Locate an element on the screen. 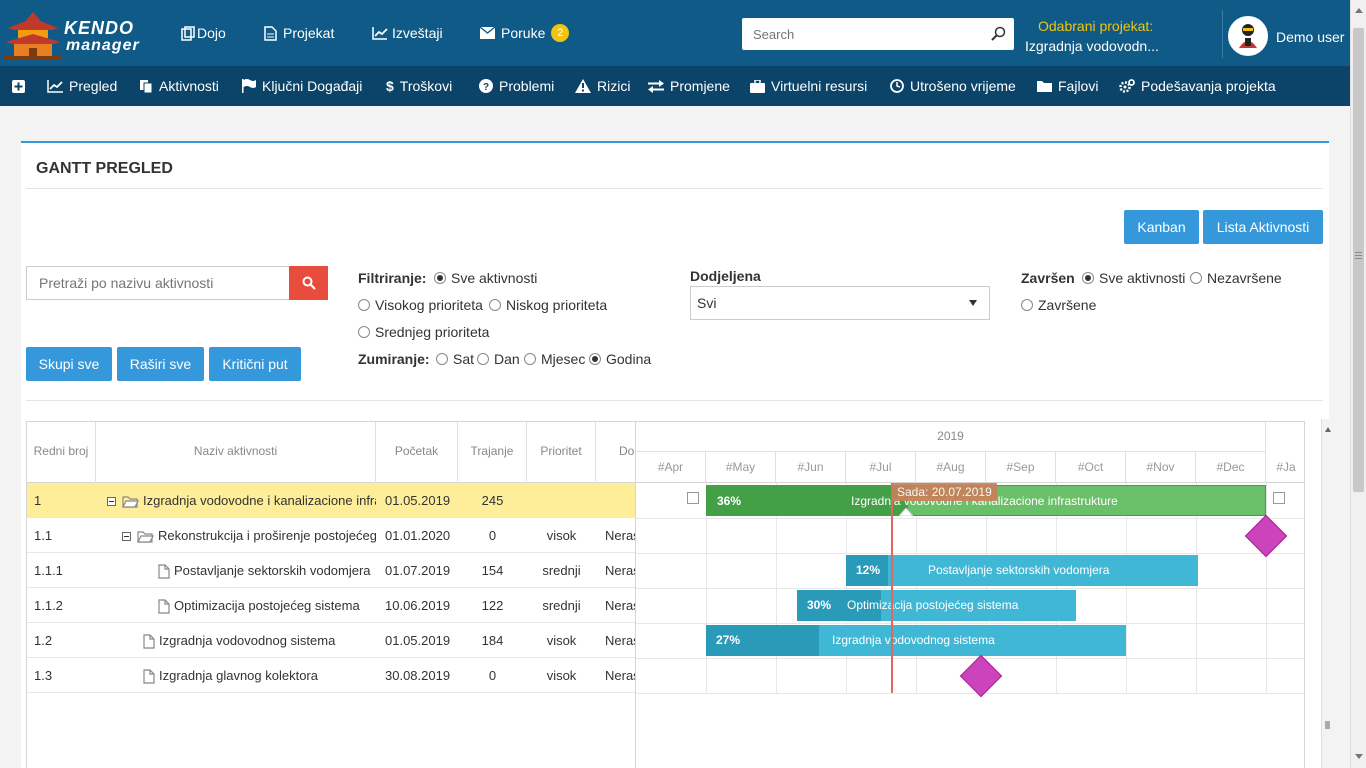  gantt-bar-task: 27% Izgradnja vodovodnog sistema is located at coordinates (916, 640).